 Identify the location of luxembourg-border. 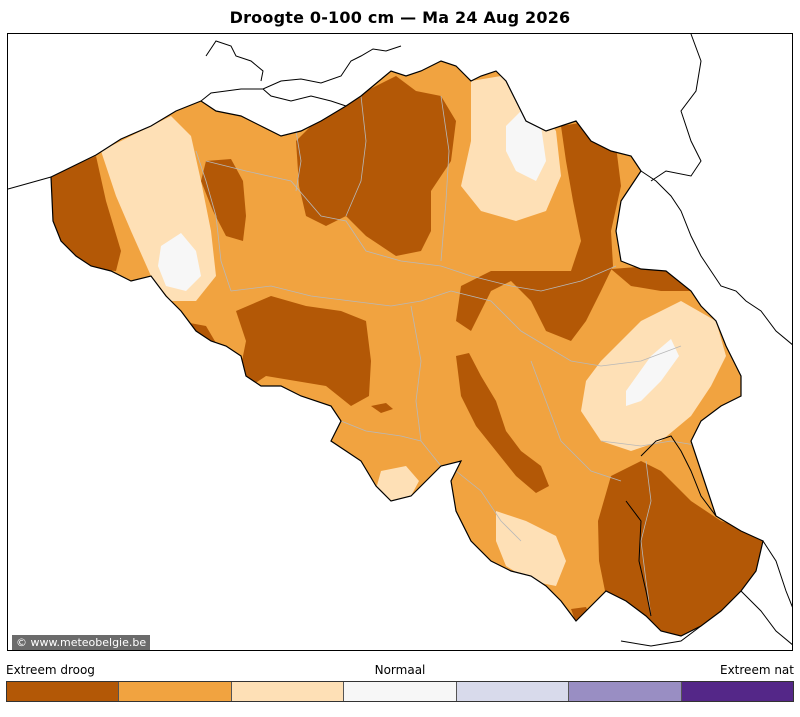
(678, 476).